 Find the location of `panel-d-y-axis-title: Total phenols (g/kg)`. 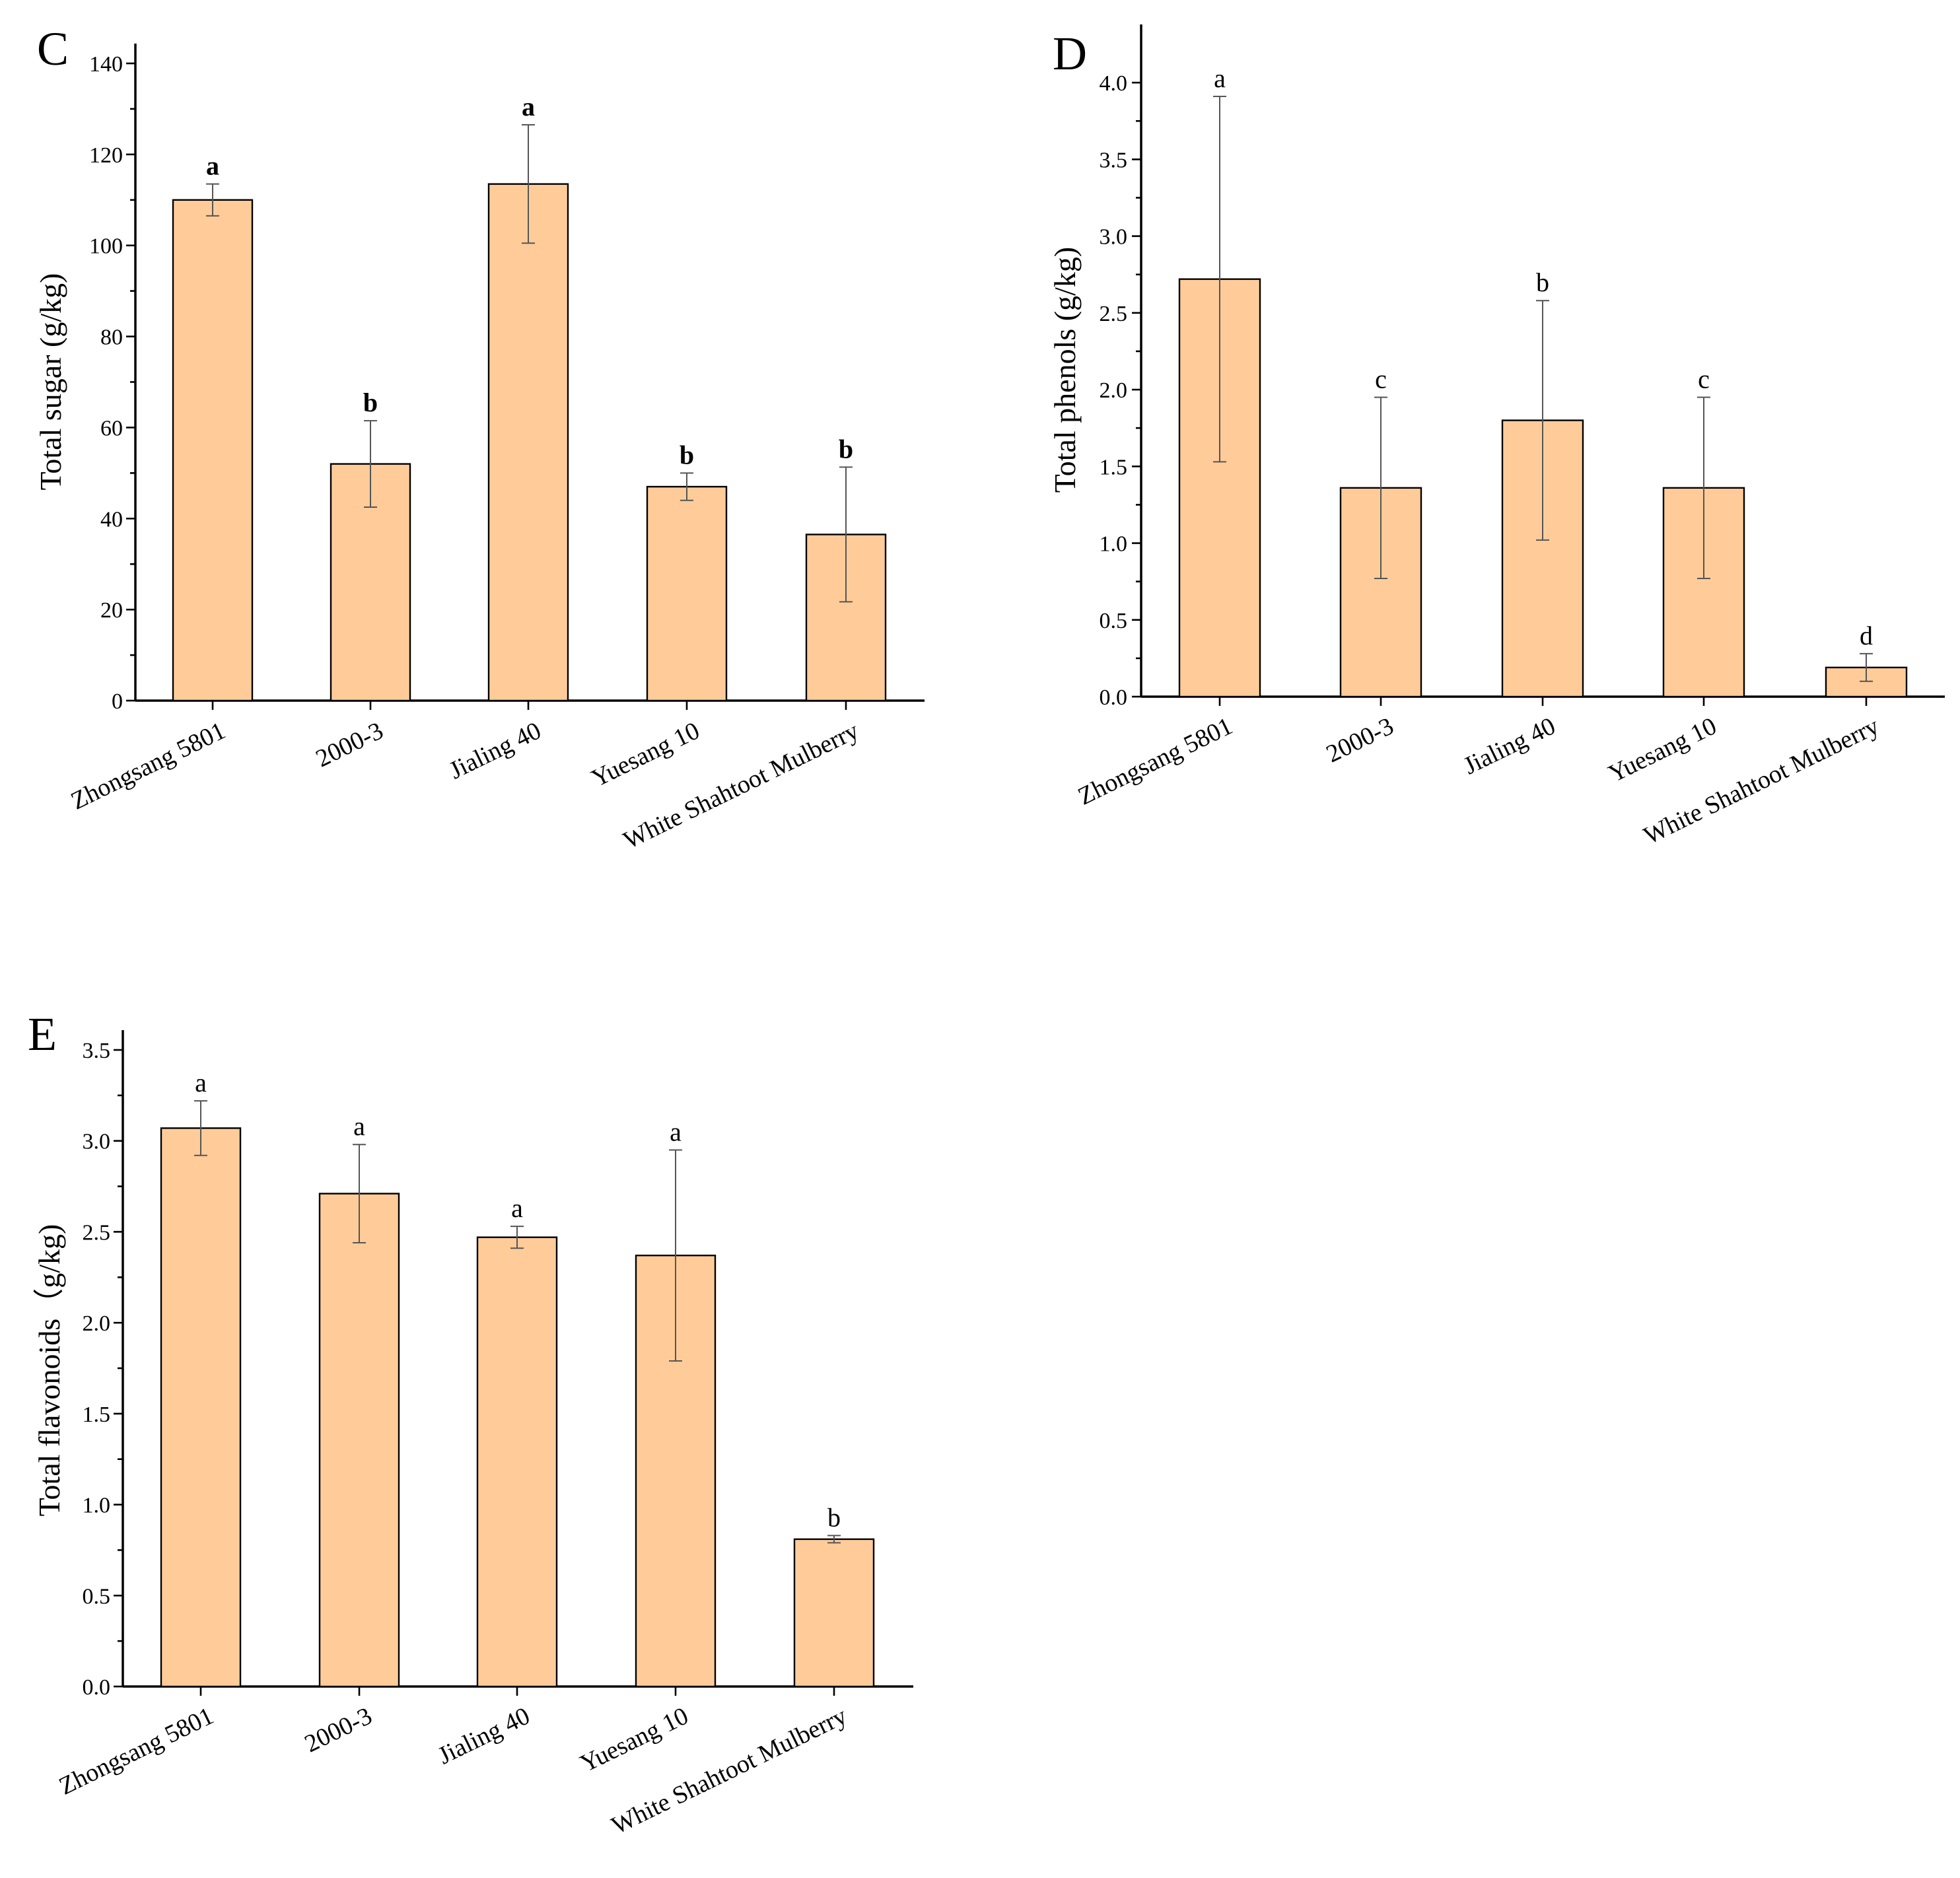

panel-d-y-axis-title: Total phenols (g/kg) is located at coordinates (1065, 370).